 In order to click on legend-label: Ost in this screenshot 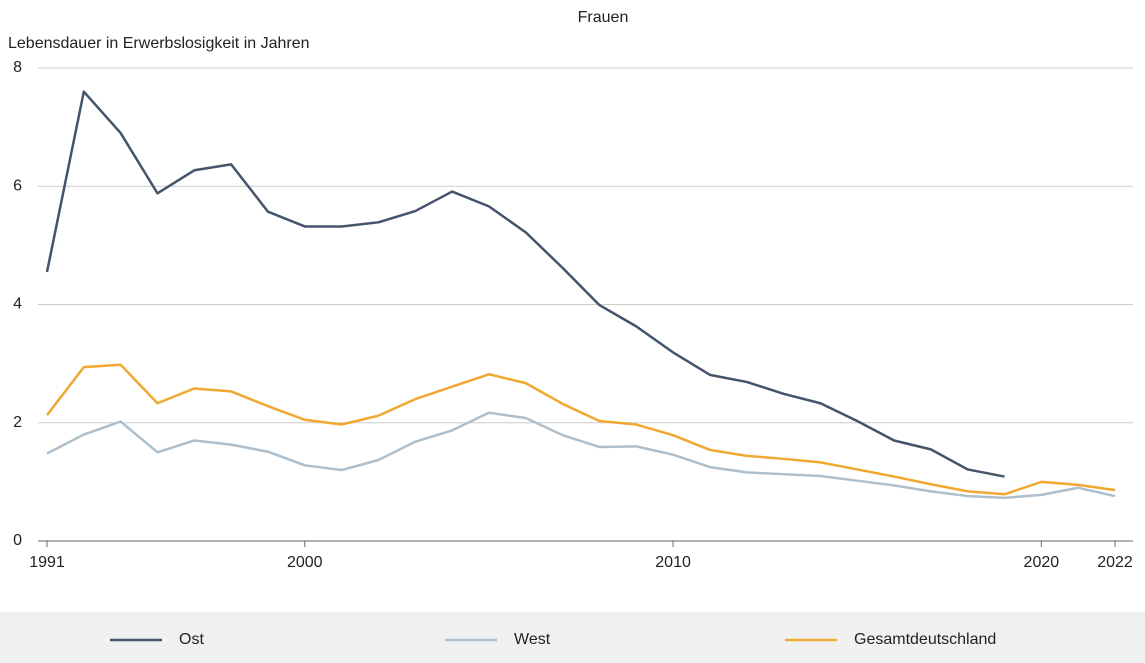, I will do `click(191, 639)`.